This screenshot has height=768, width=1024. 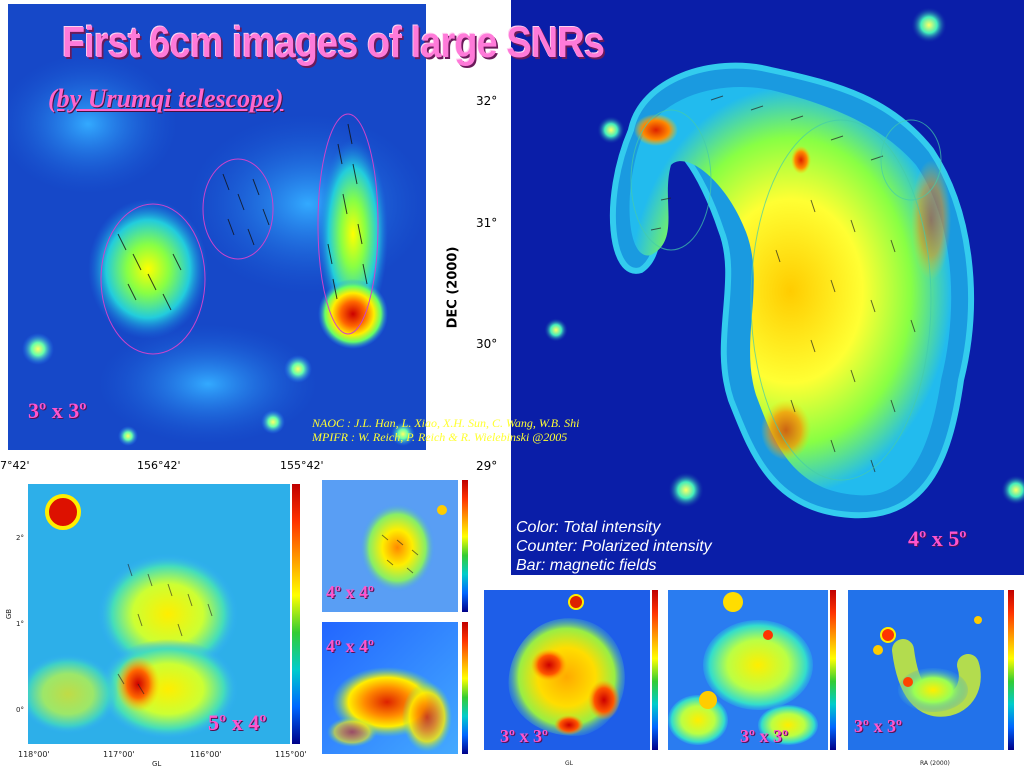 I want to click on legend-magnetic-fields: Bar: magnetic fields, so click(x=586, y=565).